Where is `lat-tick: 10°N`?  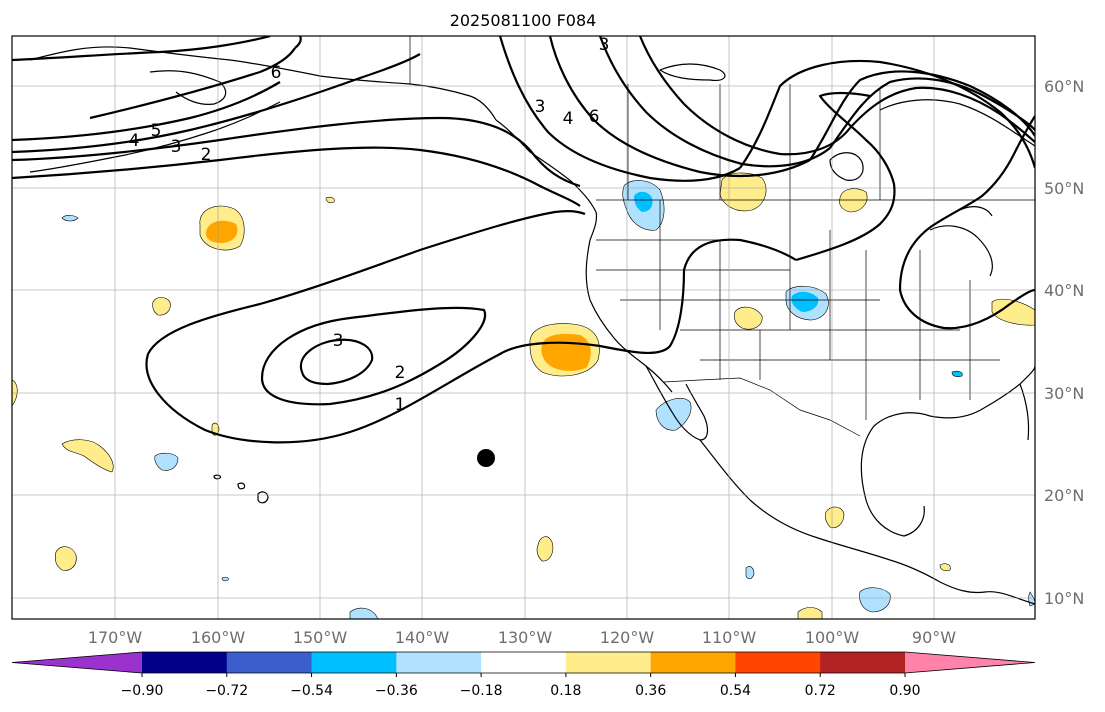
lat-tick: 10°N is located at coordinates (1064, 598).